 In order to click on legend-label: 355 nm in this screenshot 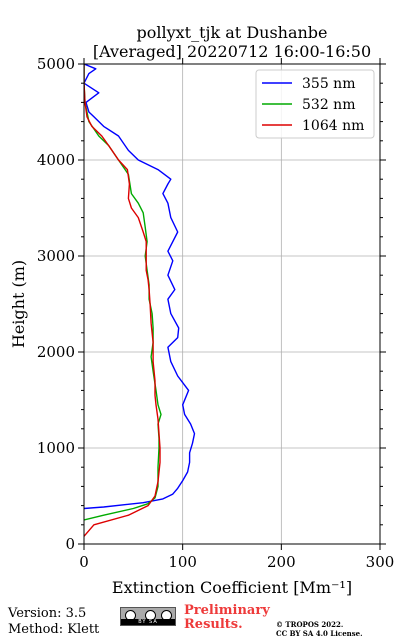, I will do `click(328, 84)`.